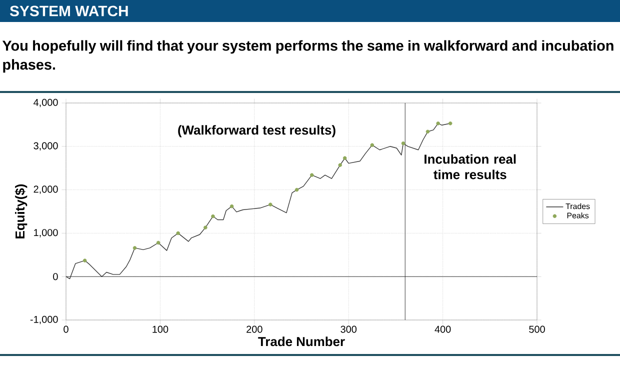 The width and height of the screenshot is (620, 366). What do you see at coordinates (257, 131) in the screenshot?
I see `annotation: (Walkforward test results)` at bounding box center [257, 131].